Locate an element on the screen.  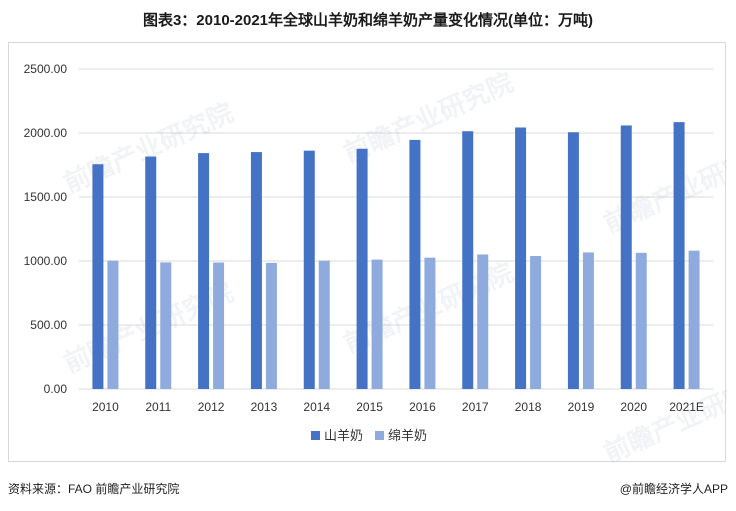
source-note: 资料来源：FAO 前瞻产业研究院 is located at coordinates (94, 489).